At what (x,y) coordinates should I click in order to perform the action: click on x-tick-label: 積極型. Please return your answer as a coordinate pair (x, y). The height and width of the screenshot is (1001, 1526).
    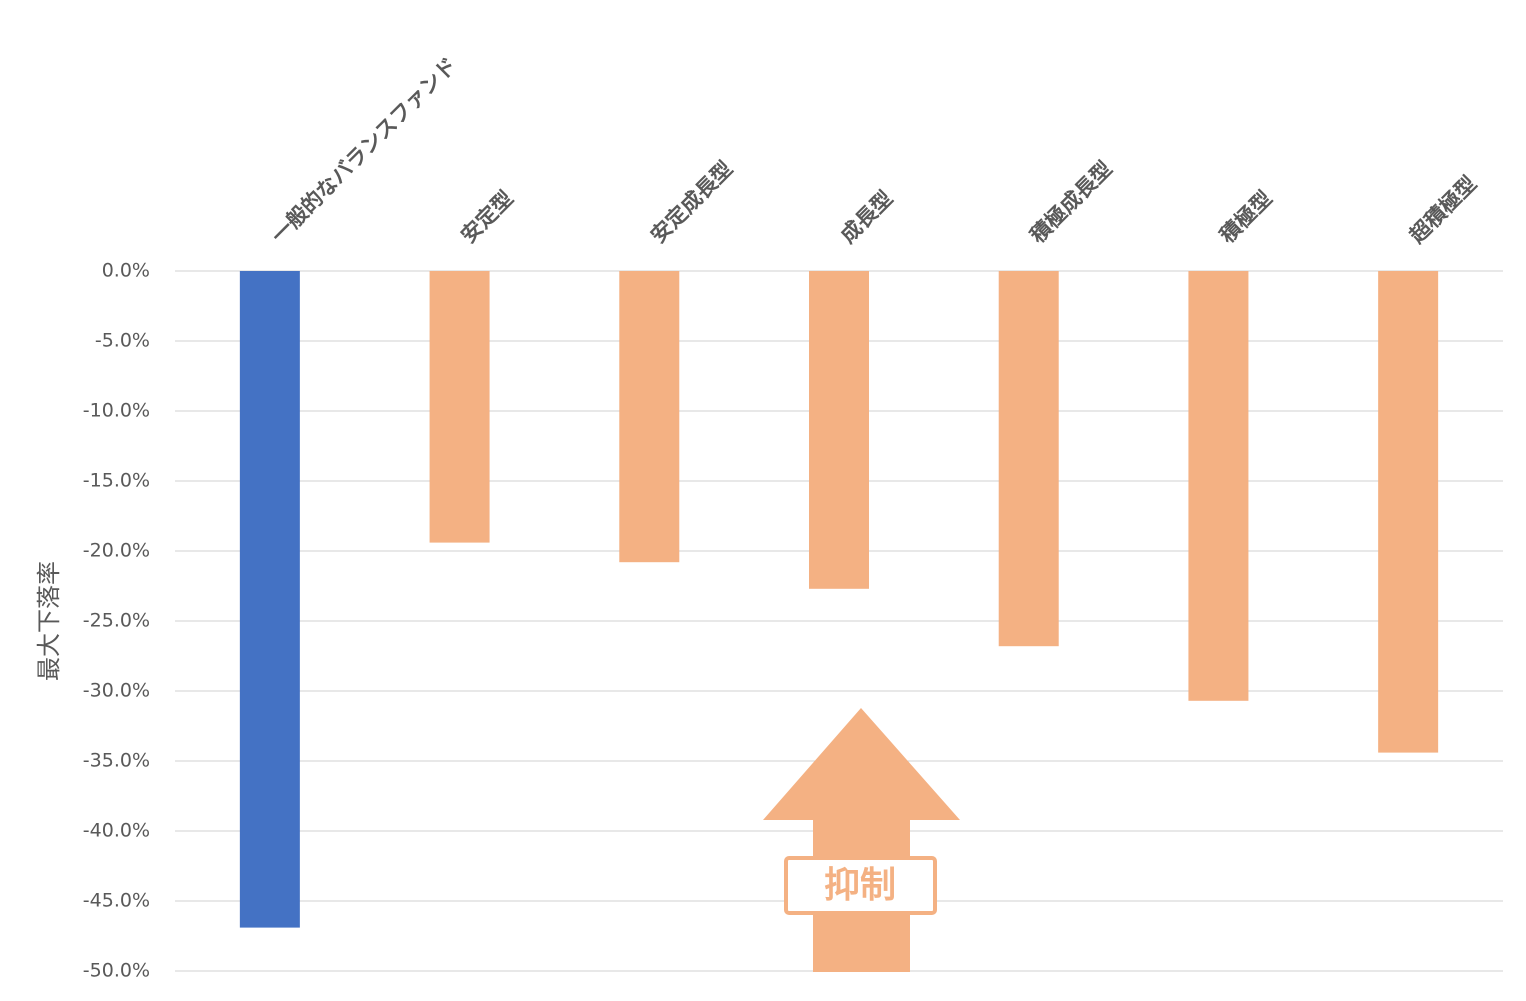
    Looking at the image, I should click on (1246, 217).